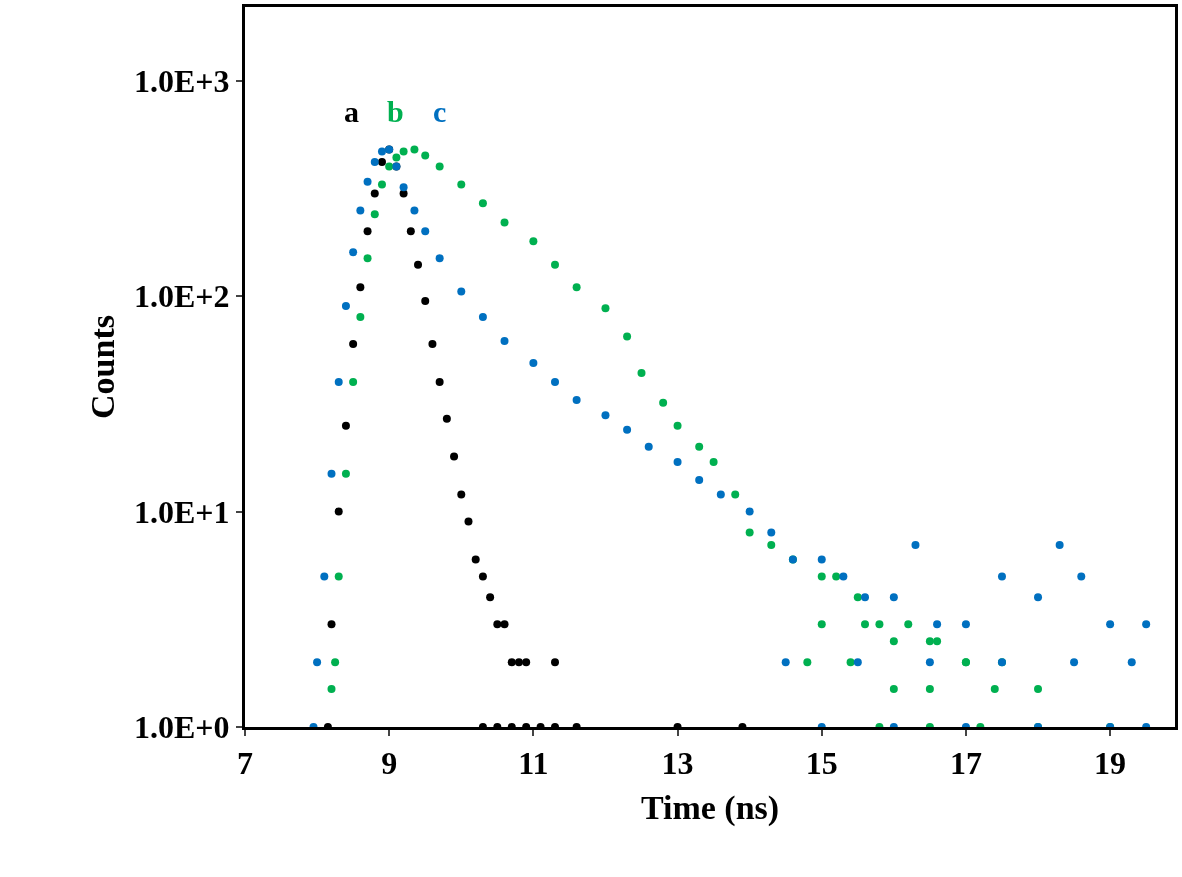  Describe the element at coordinates (182, 511) in the screenshot. I see `y-tick-label: 1.0E+1` at that location.